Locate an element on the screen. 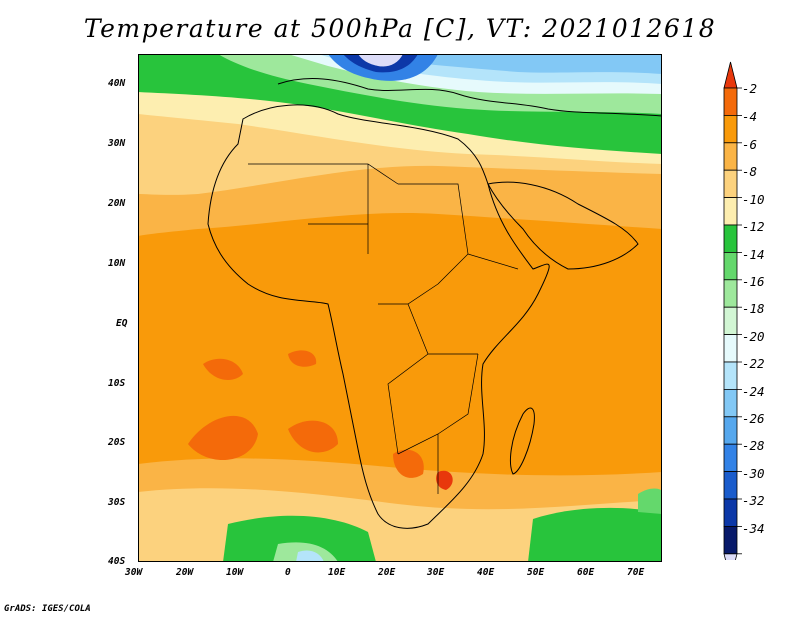 Image resolution: width=800 pixels, height=618 pixels. colorbar-label-13: -26 is located at coordinates (753, 418).